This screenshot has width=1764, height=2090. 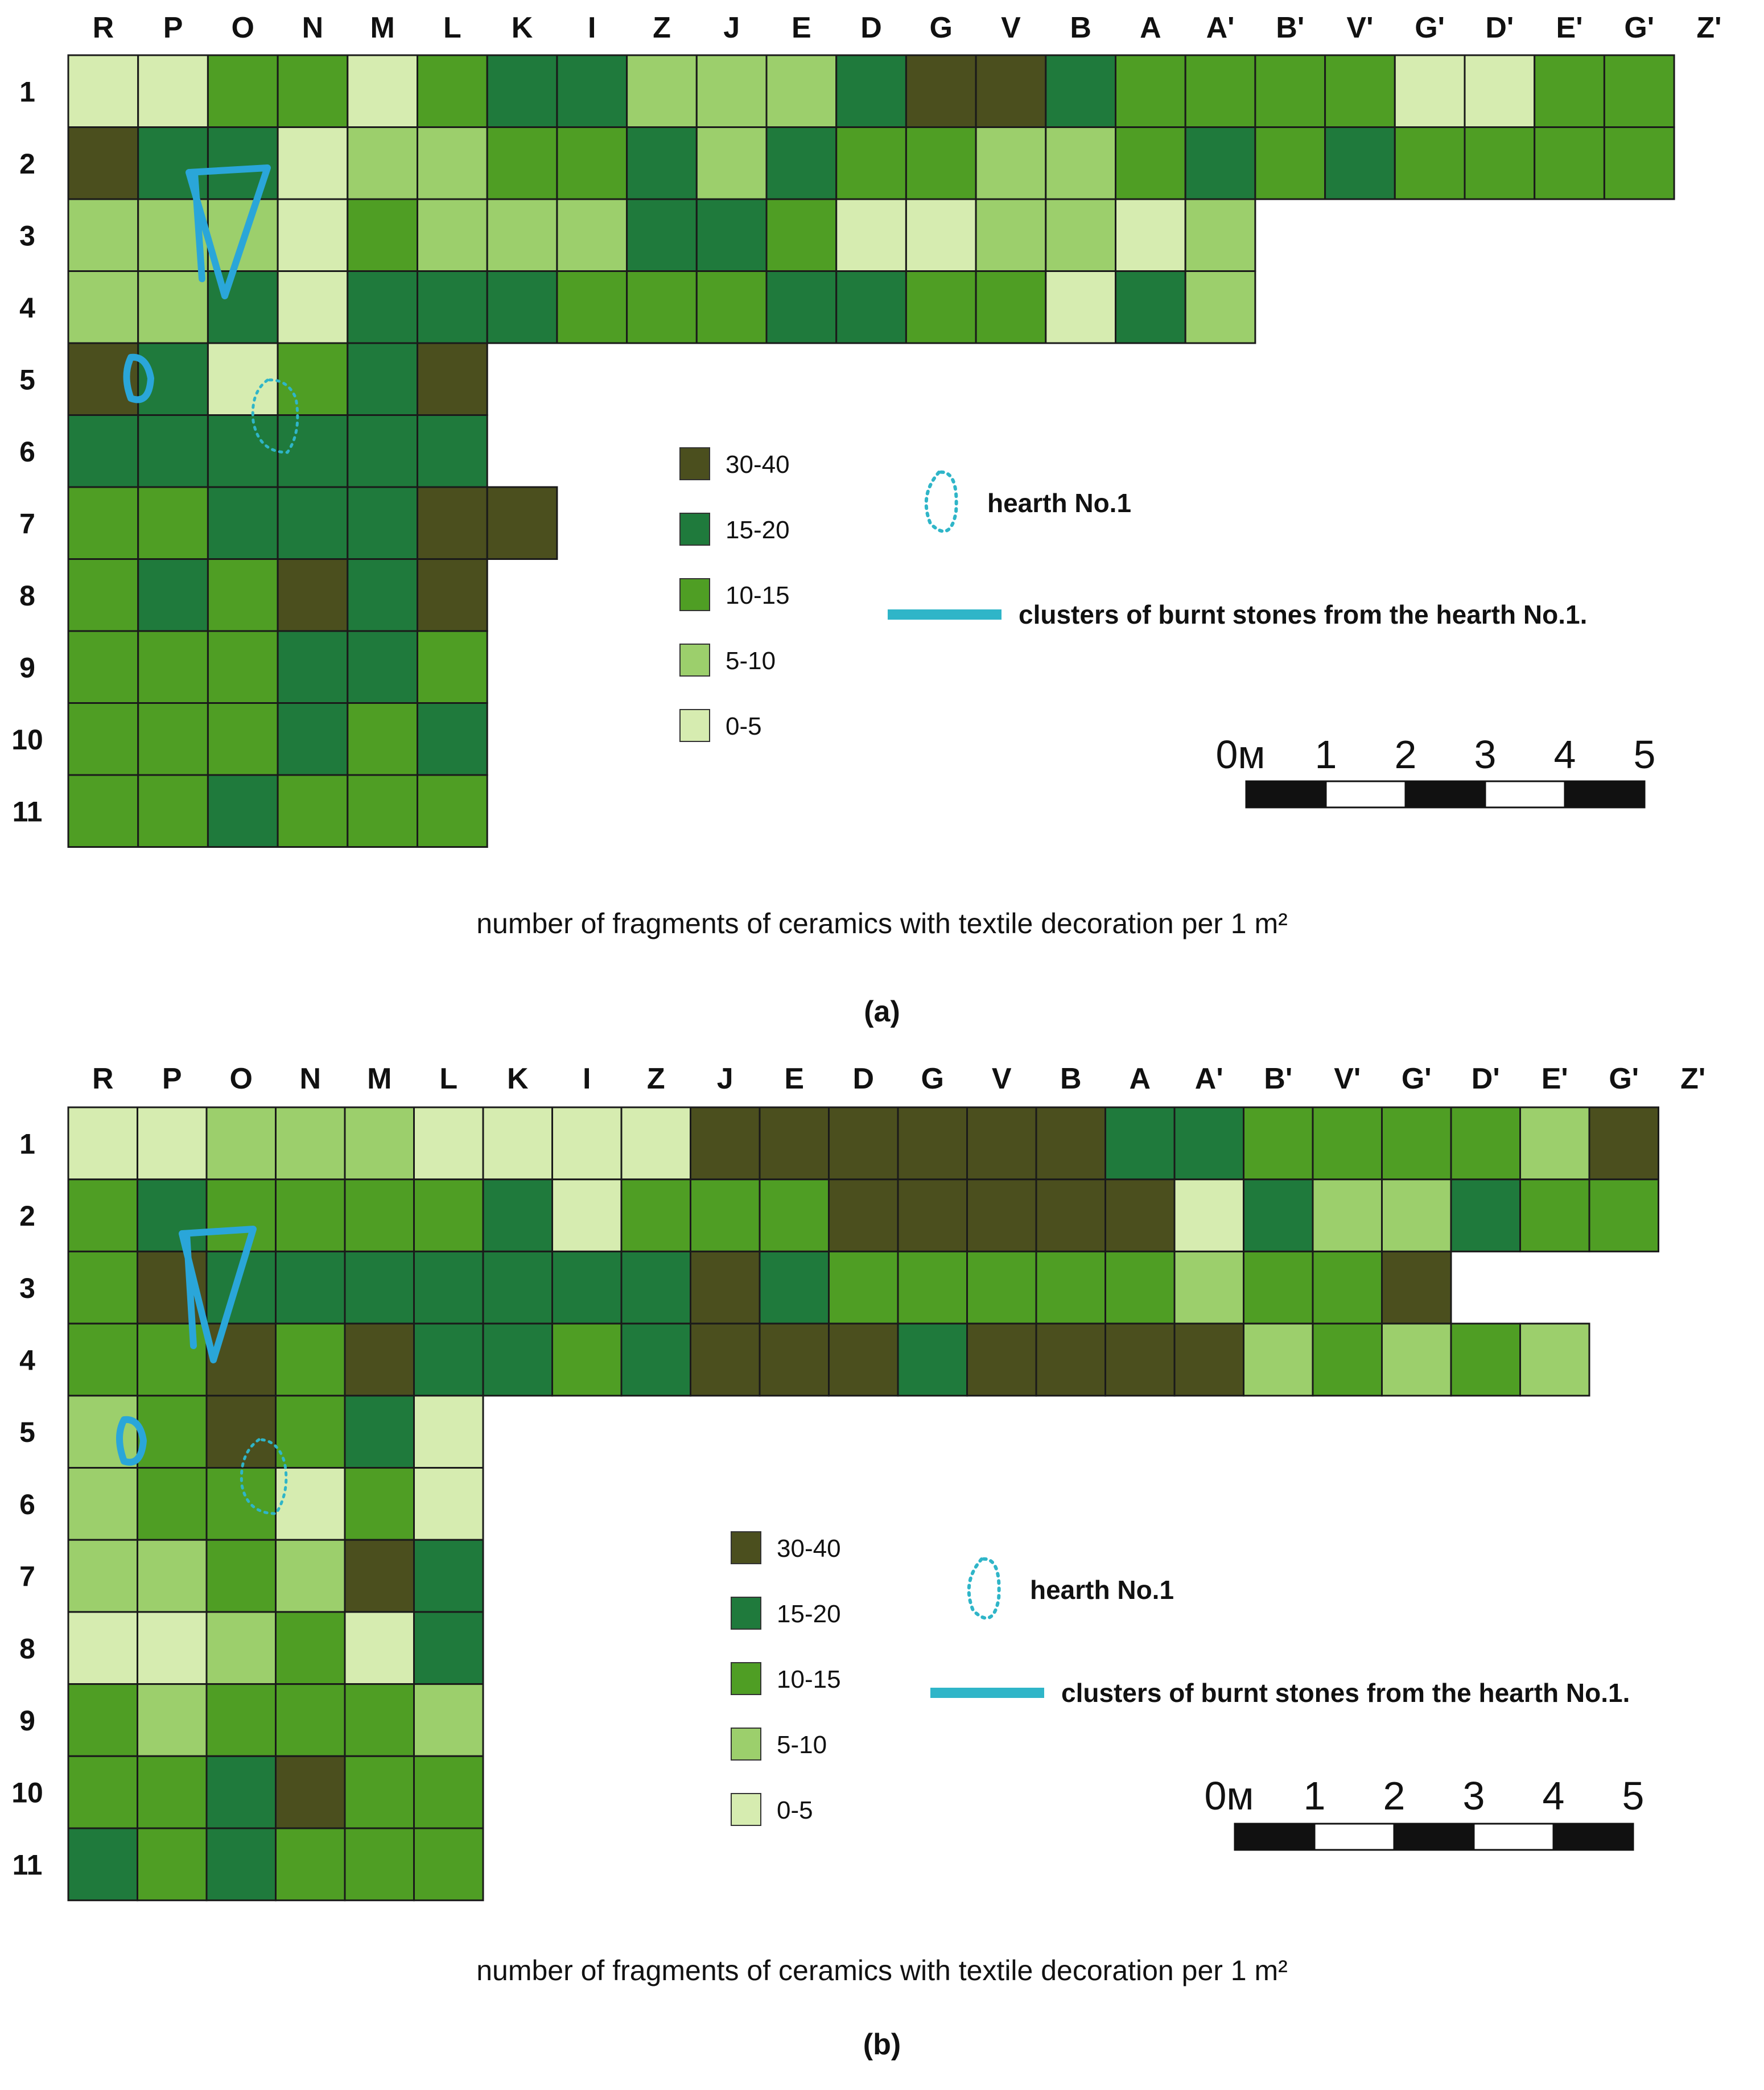 I want to click on column-label: B', so click(x=1278, y=1078).